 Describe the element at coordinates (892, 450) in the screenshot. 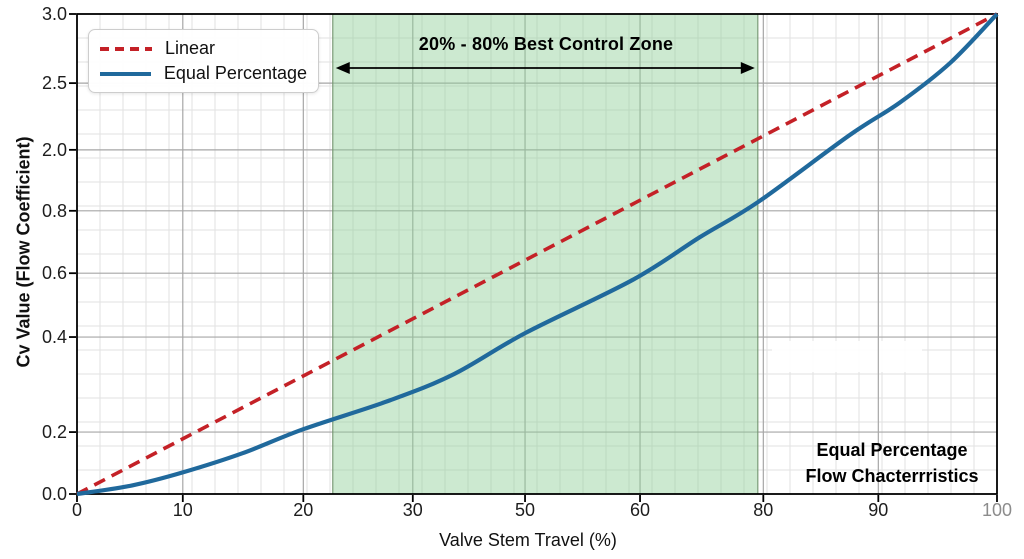

I see `annotation-line-1: Equal Percentage` at that location.